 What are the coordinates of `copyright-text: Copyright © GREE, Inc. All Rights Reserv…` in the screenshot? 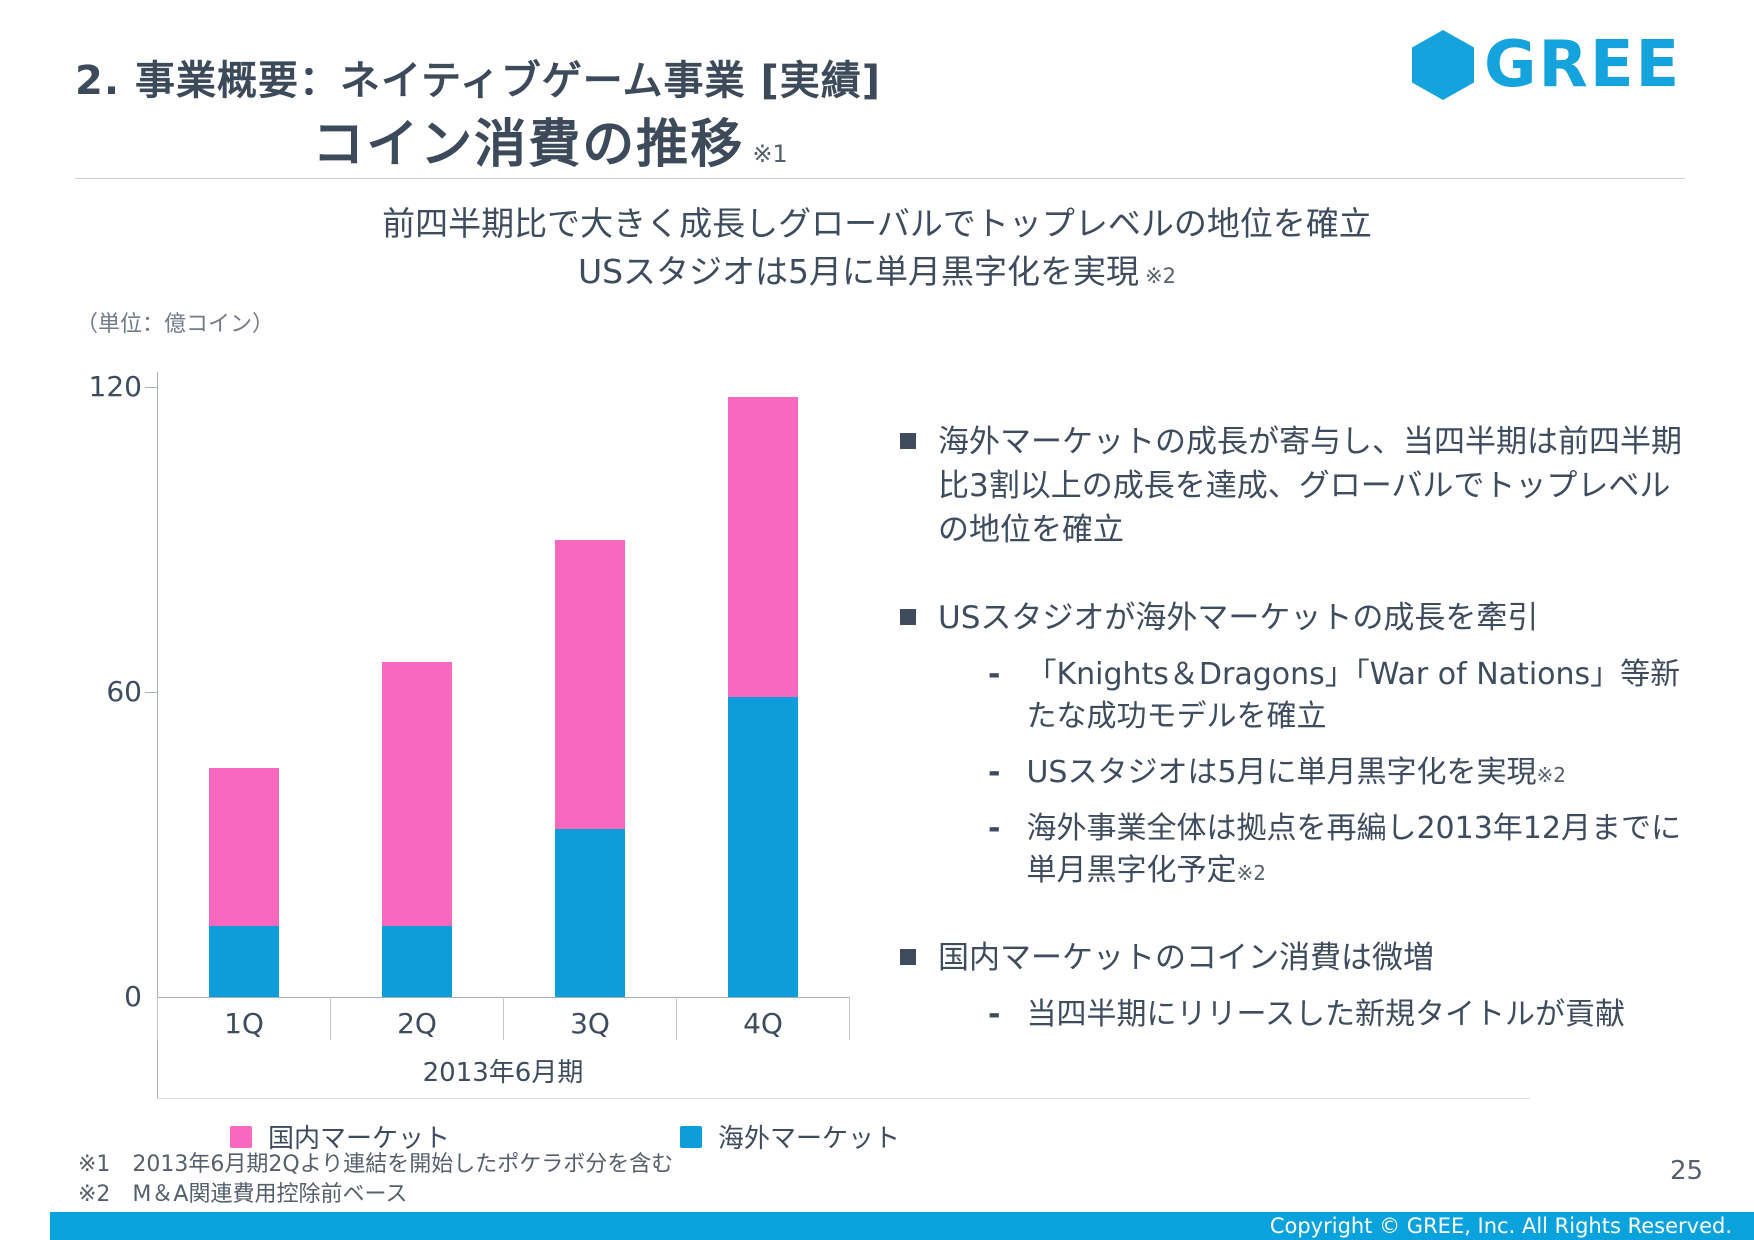 It's located at (1500, 1226).